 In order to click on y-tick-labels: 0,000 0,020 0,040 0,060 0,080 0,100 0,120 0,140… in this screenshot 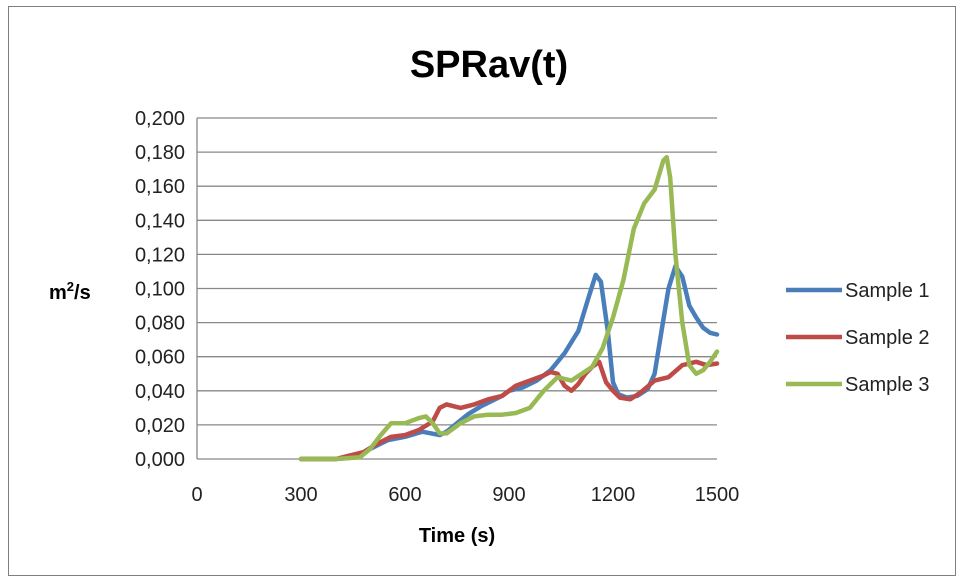, I will do `click(160, 289)`.